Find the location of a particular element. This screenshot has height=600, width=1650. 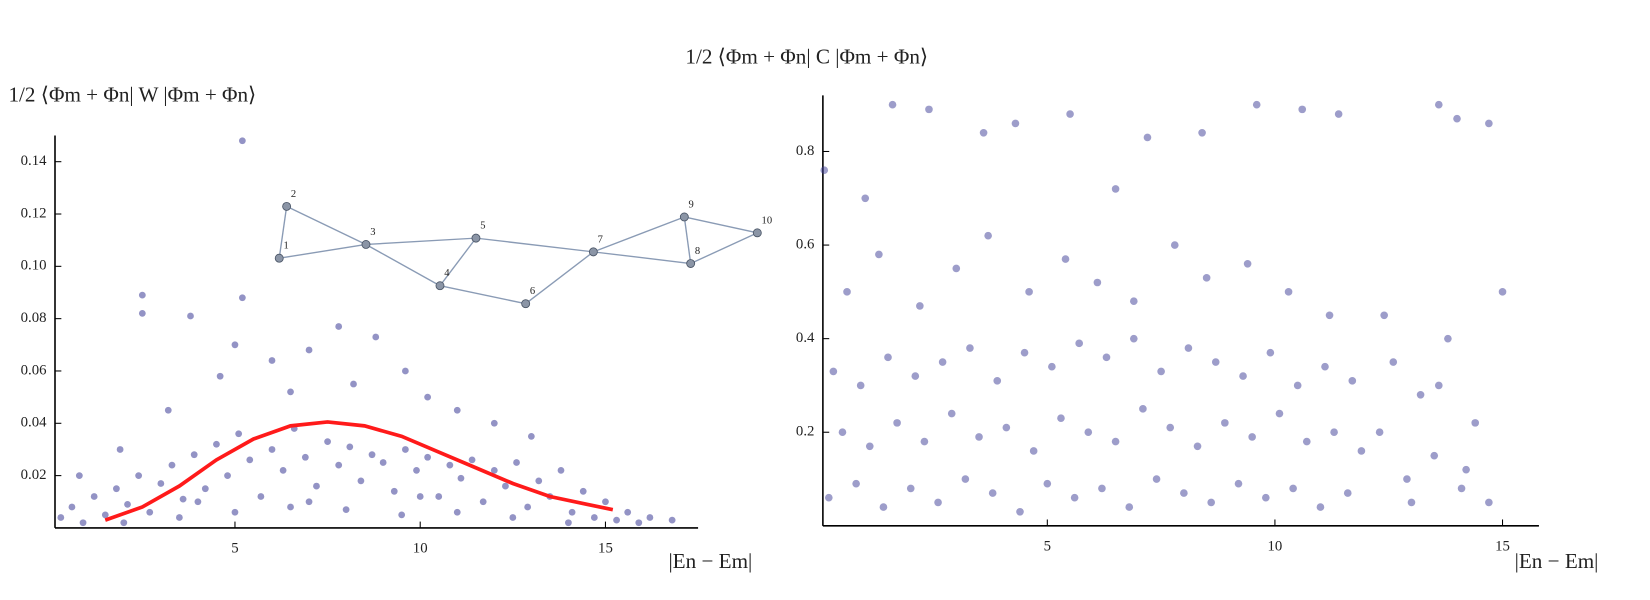

graph-node-label: 2 is located at coordinates (293, 194).